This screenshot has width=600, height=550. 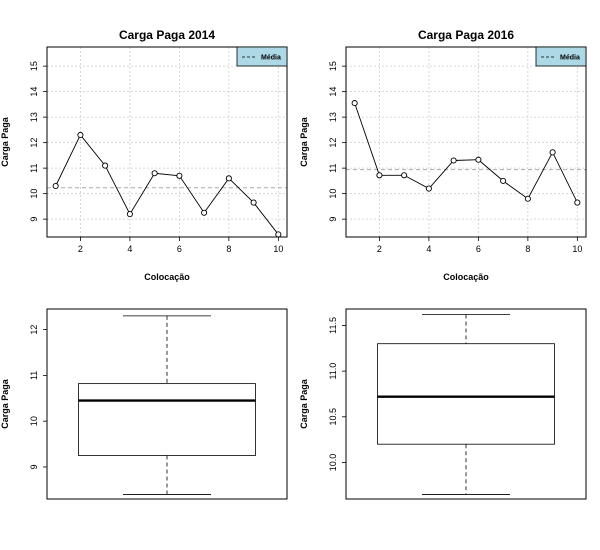 I want to click on chart-title: Carga Paga 2016, so click(x=466, y=35).